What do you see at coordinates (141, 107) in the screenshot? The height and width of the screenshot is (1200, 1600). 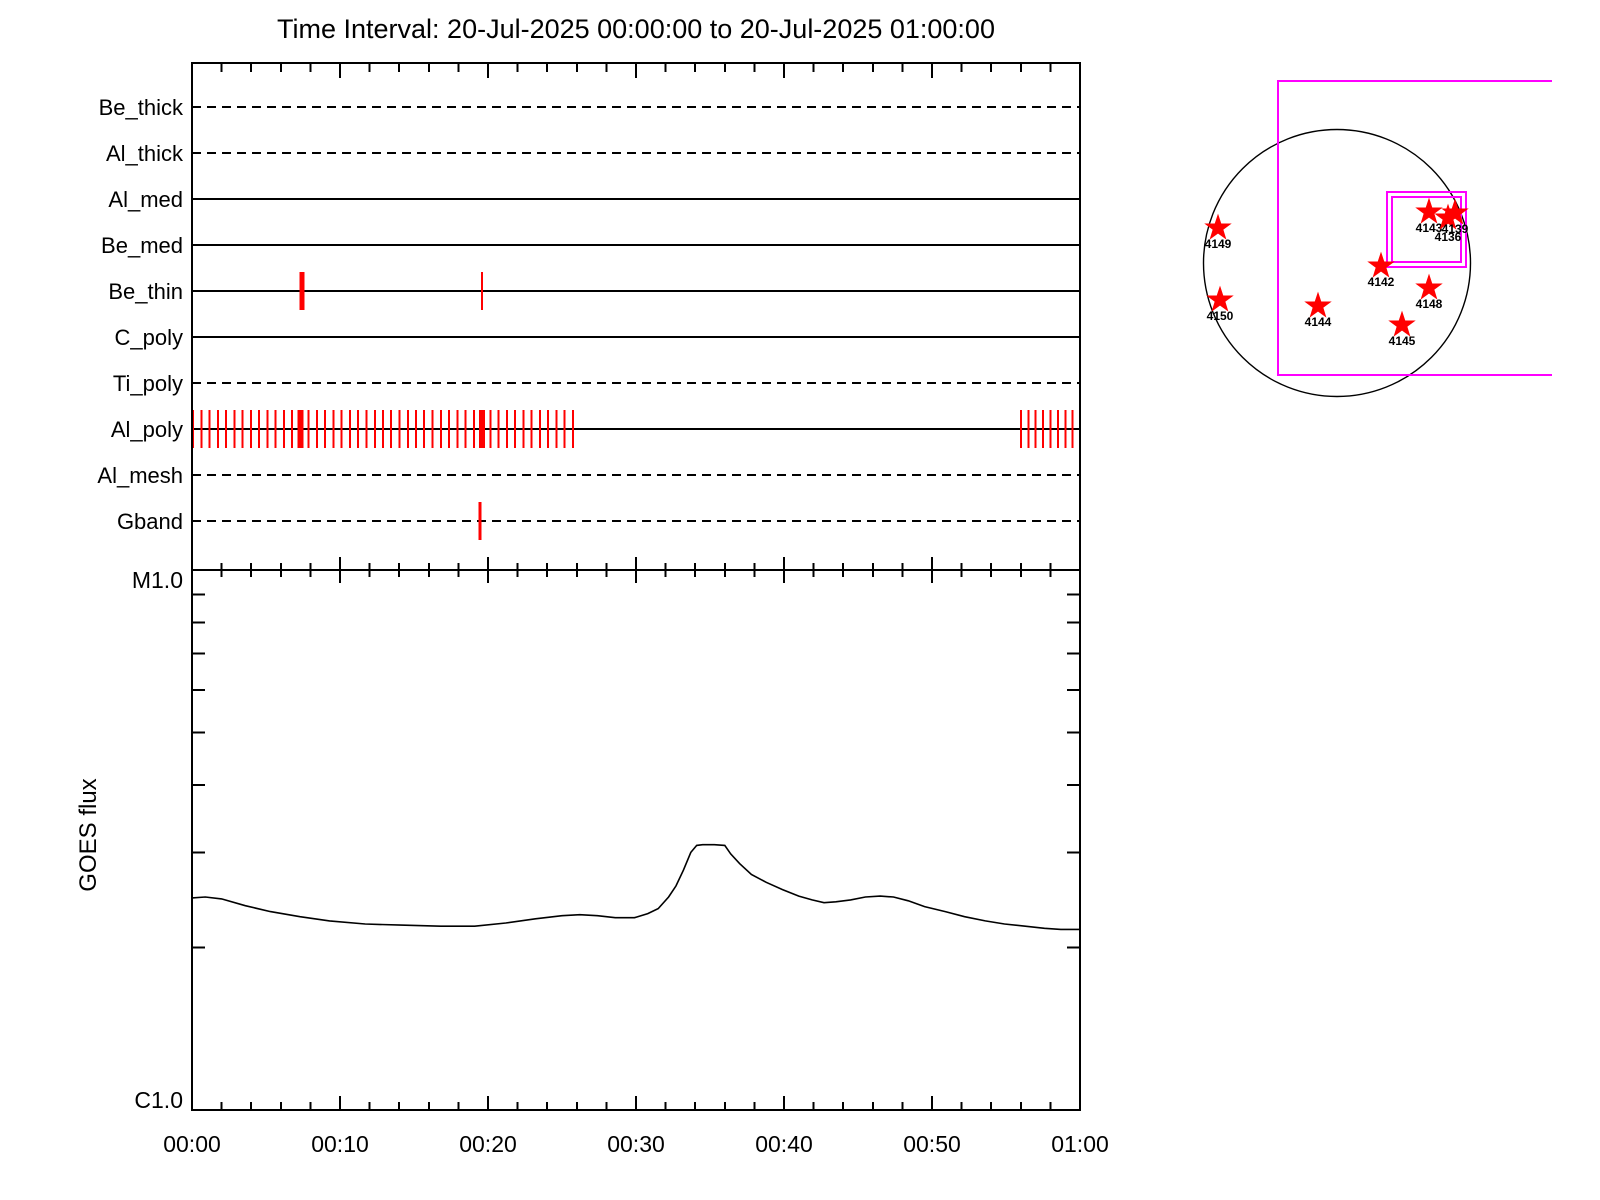 I see `timeline-row-label: Be_thick` at bounding box center [141, 107].